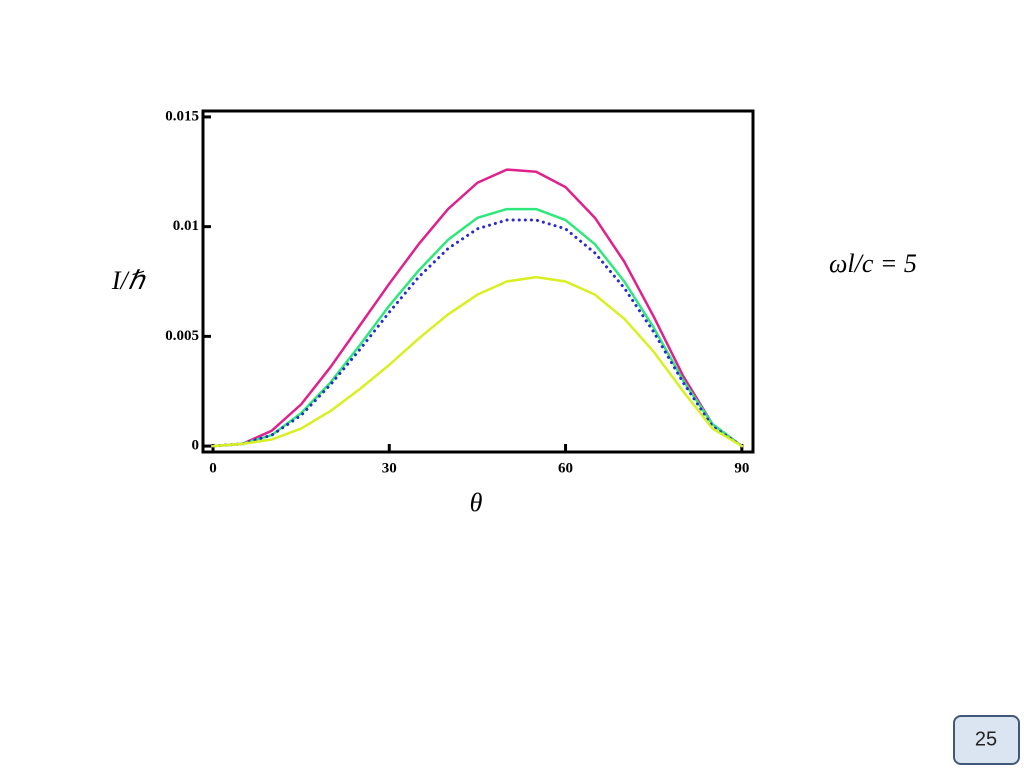  I want to click on y-tick-label: 0.015, so click(182, 116).